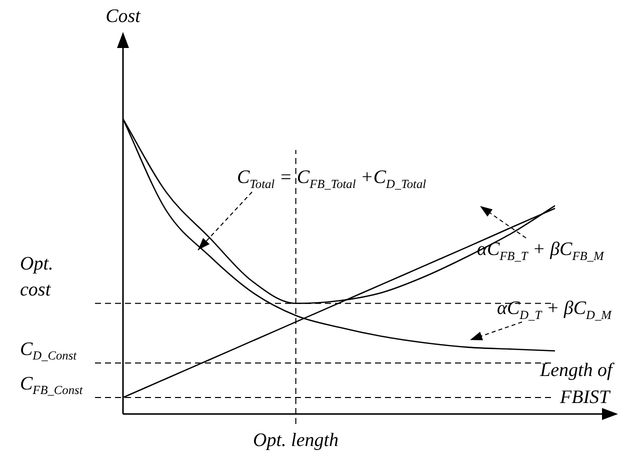 This screenshot has width=643, height=464. What do you see at coordinates (296, 440) in the screenshot?
I see `text: Opt. length` at bounding box center [296, 440].